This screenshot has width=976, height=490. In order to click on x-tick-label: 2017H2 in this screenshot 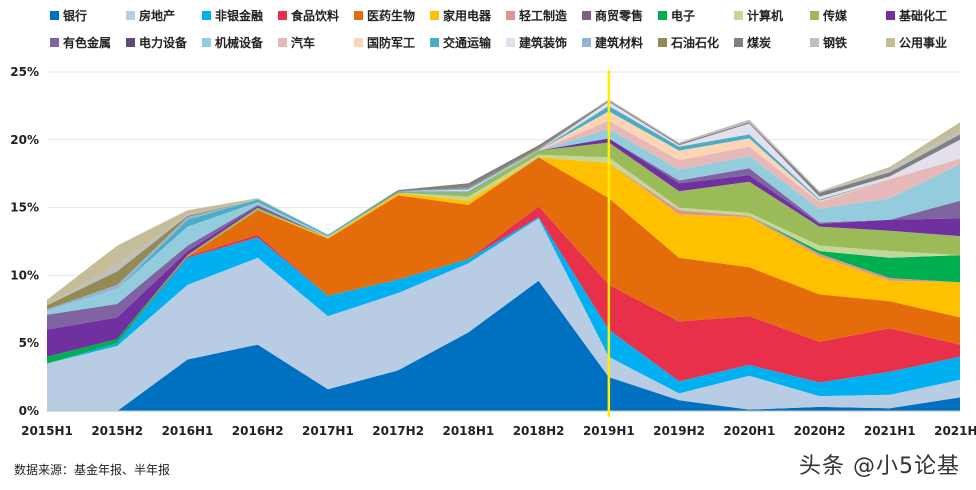, I will do `click(398, 431)`.